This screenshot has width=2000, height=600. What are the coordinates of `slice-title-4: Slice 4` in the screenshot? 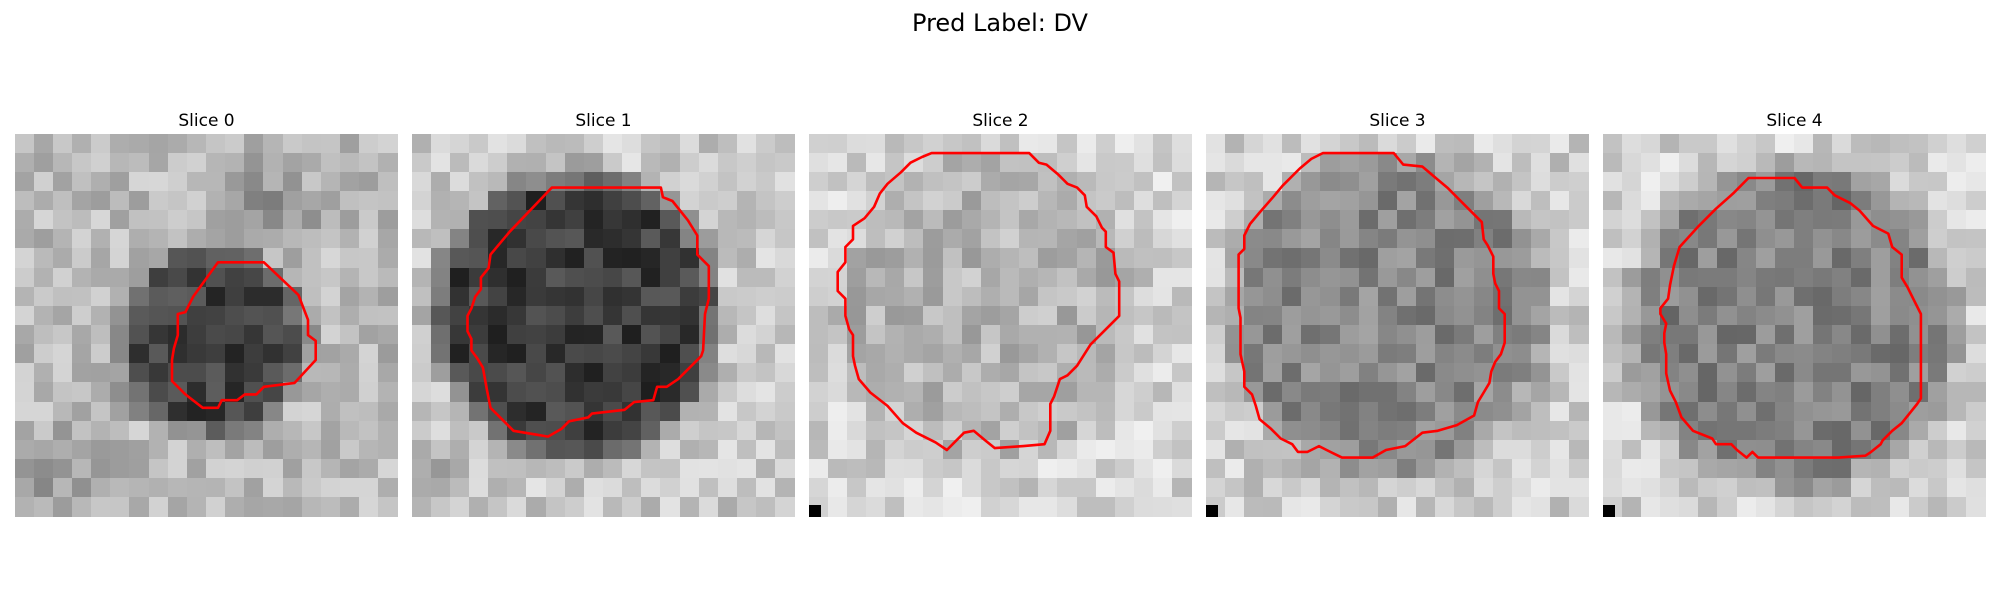 It's located at (1794, 121).